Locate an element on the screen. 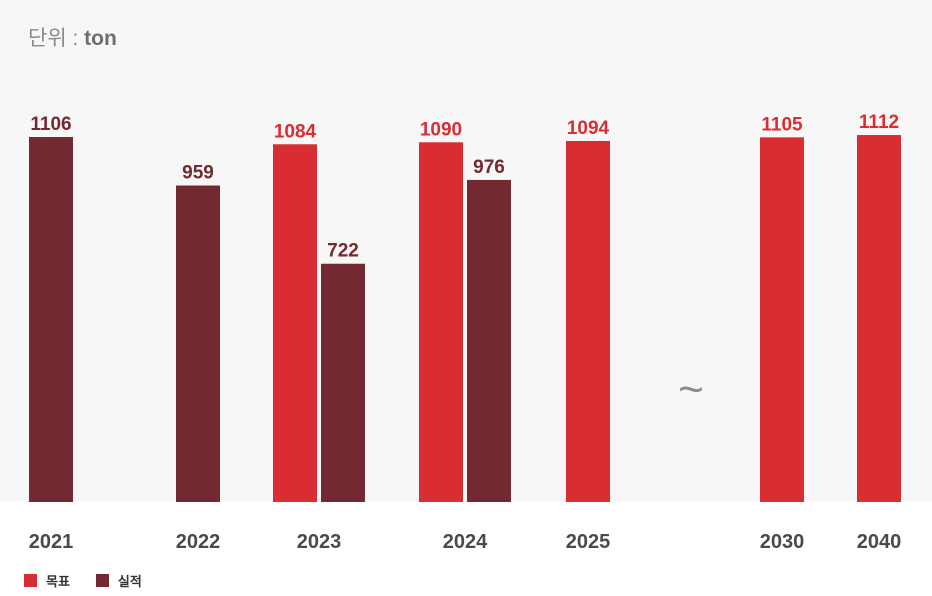 This screenshot has width=932, height=596. data-label-actual-2023: 722 is located at coordinates (343, 251).